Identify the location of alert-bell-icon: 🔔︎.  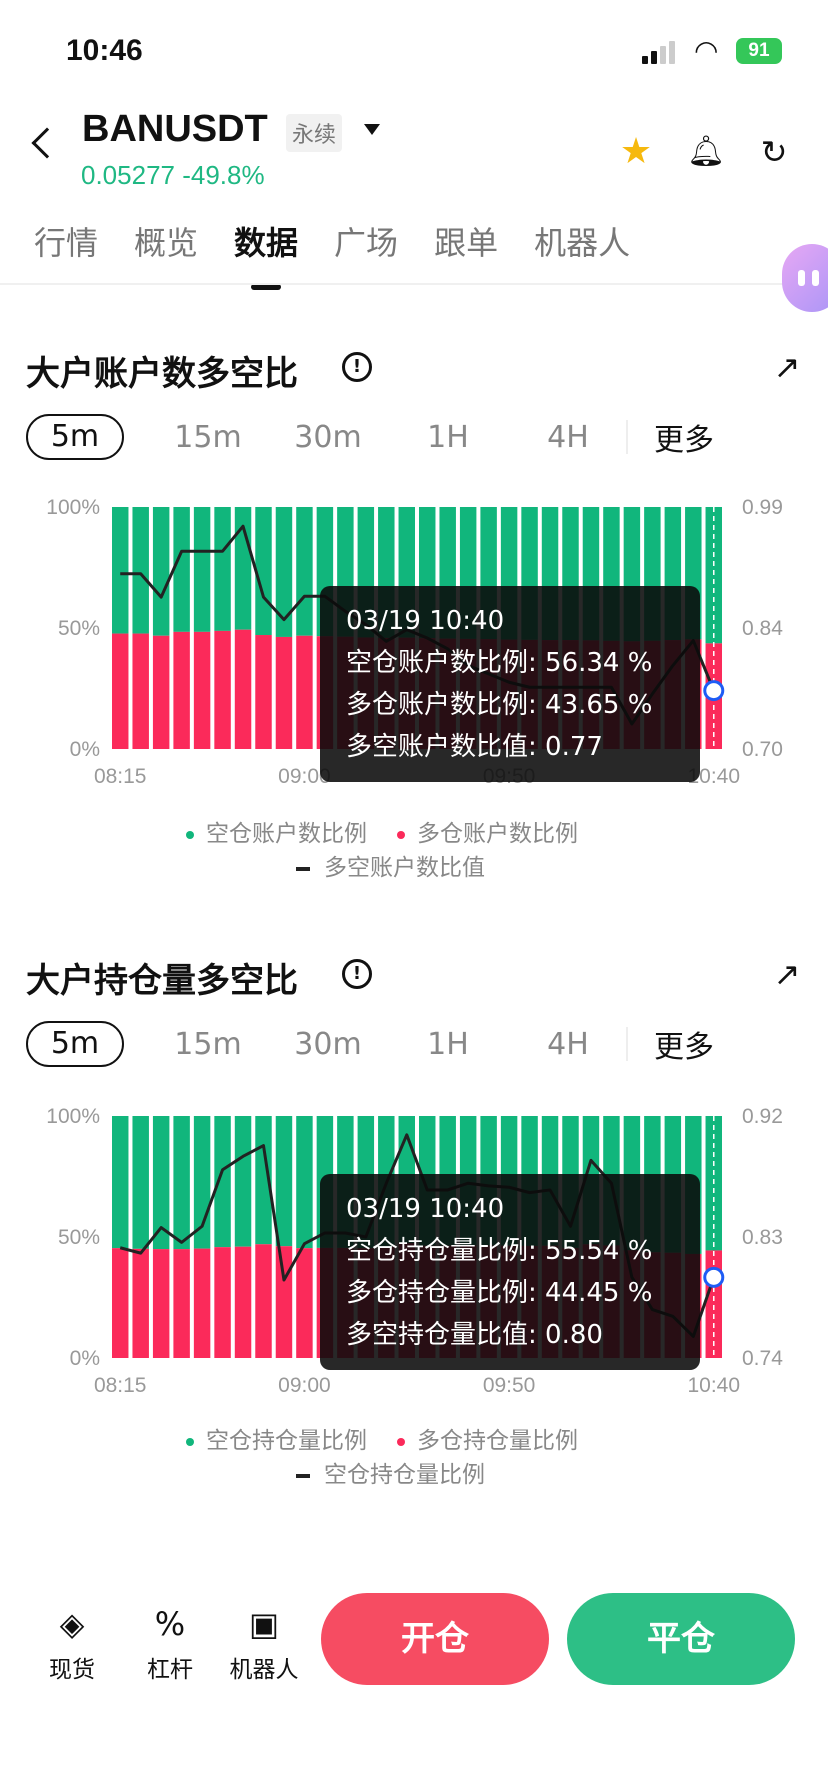
(706, 151).